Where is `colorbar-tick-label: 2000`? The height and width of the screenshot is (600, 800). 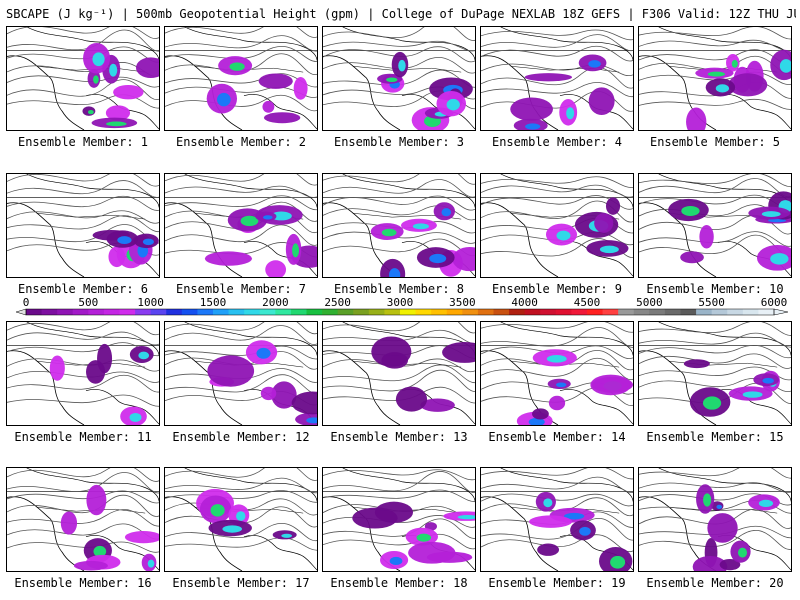
colorbar-tick-label: 2000 is located at coordinates (275, 303).